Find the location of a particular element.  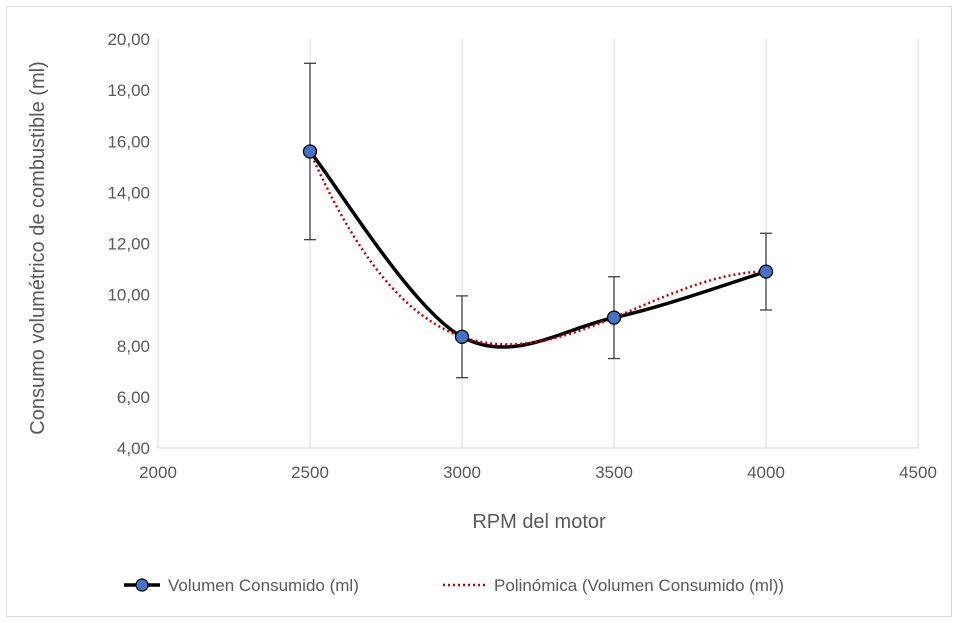

x-tick-label: 2500 is located at coordinates (310, 472).